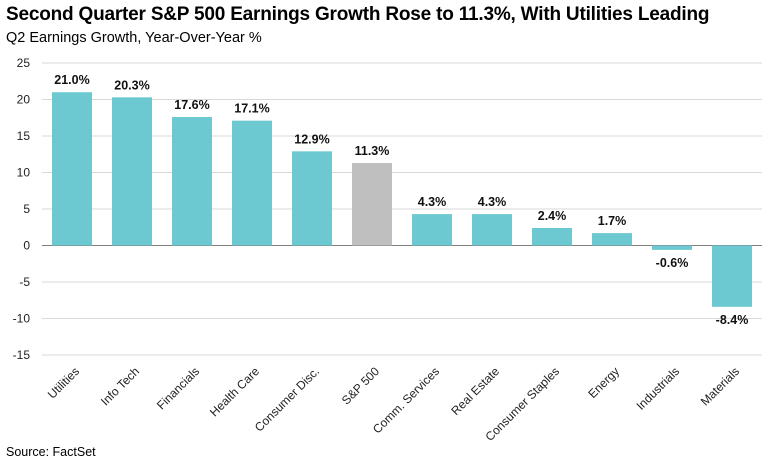 This screenshot has width=768, height=467. What do you see at coordinates (191, 105) in the screenshot?
I see `data-label: 17.6%` at bounding box center [191, 105].